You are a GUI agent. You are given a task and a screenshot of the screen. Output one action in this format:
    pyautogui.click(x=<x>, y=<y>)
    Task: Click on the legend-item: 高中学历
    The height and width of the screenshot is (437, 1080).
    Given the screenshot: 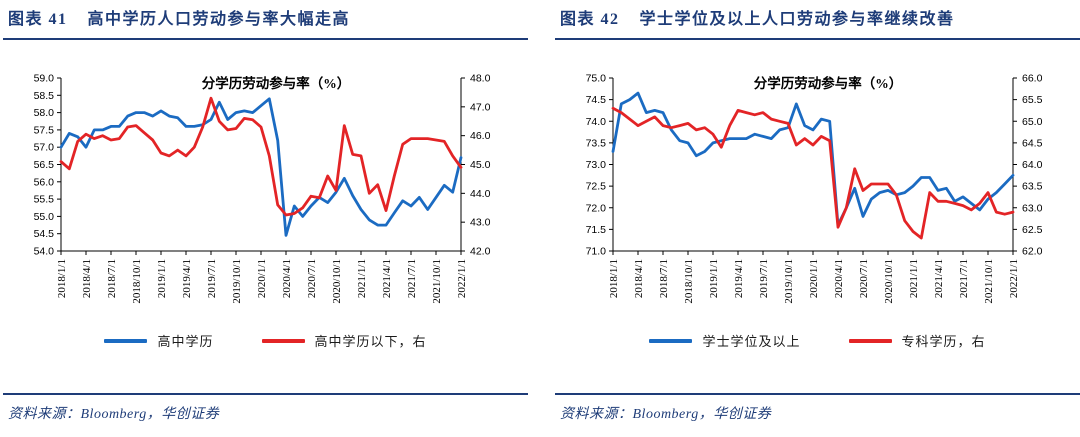 What is the action you would take?
    pyautogui.click(x=158, y=340)
    